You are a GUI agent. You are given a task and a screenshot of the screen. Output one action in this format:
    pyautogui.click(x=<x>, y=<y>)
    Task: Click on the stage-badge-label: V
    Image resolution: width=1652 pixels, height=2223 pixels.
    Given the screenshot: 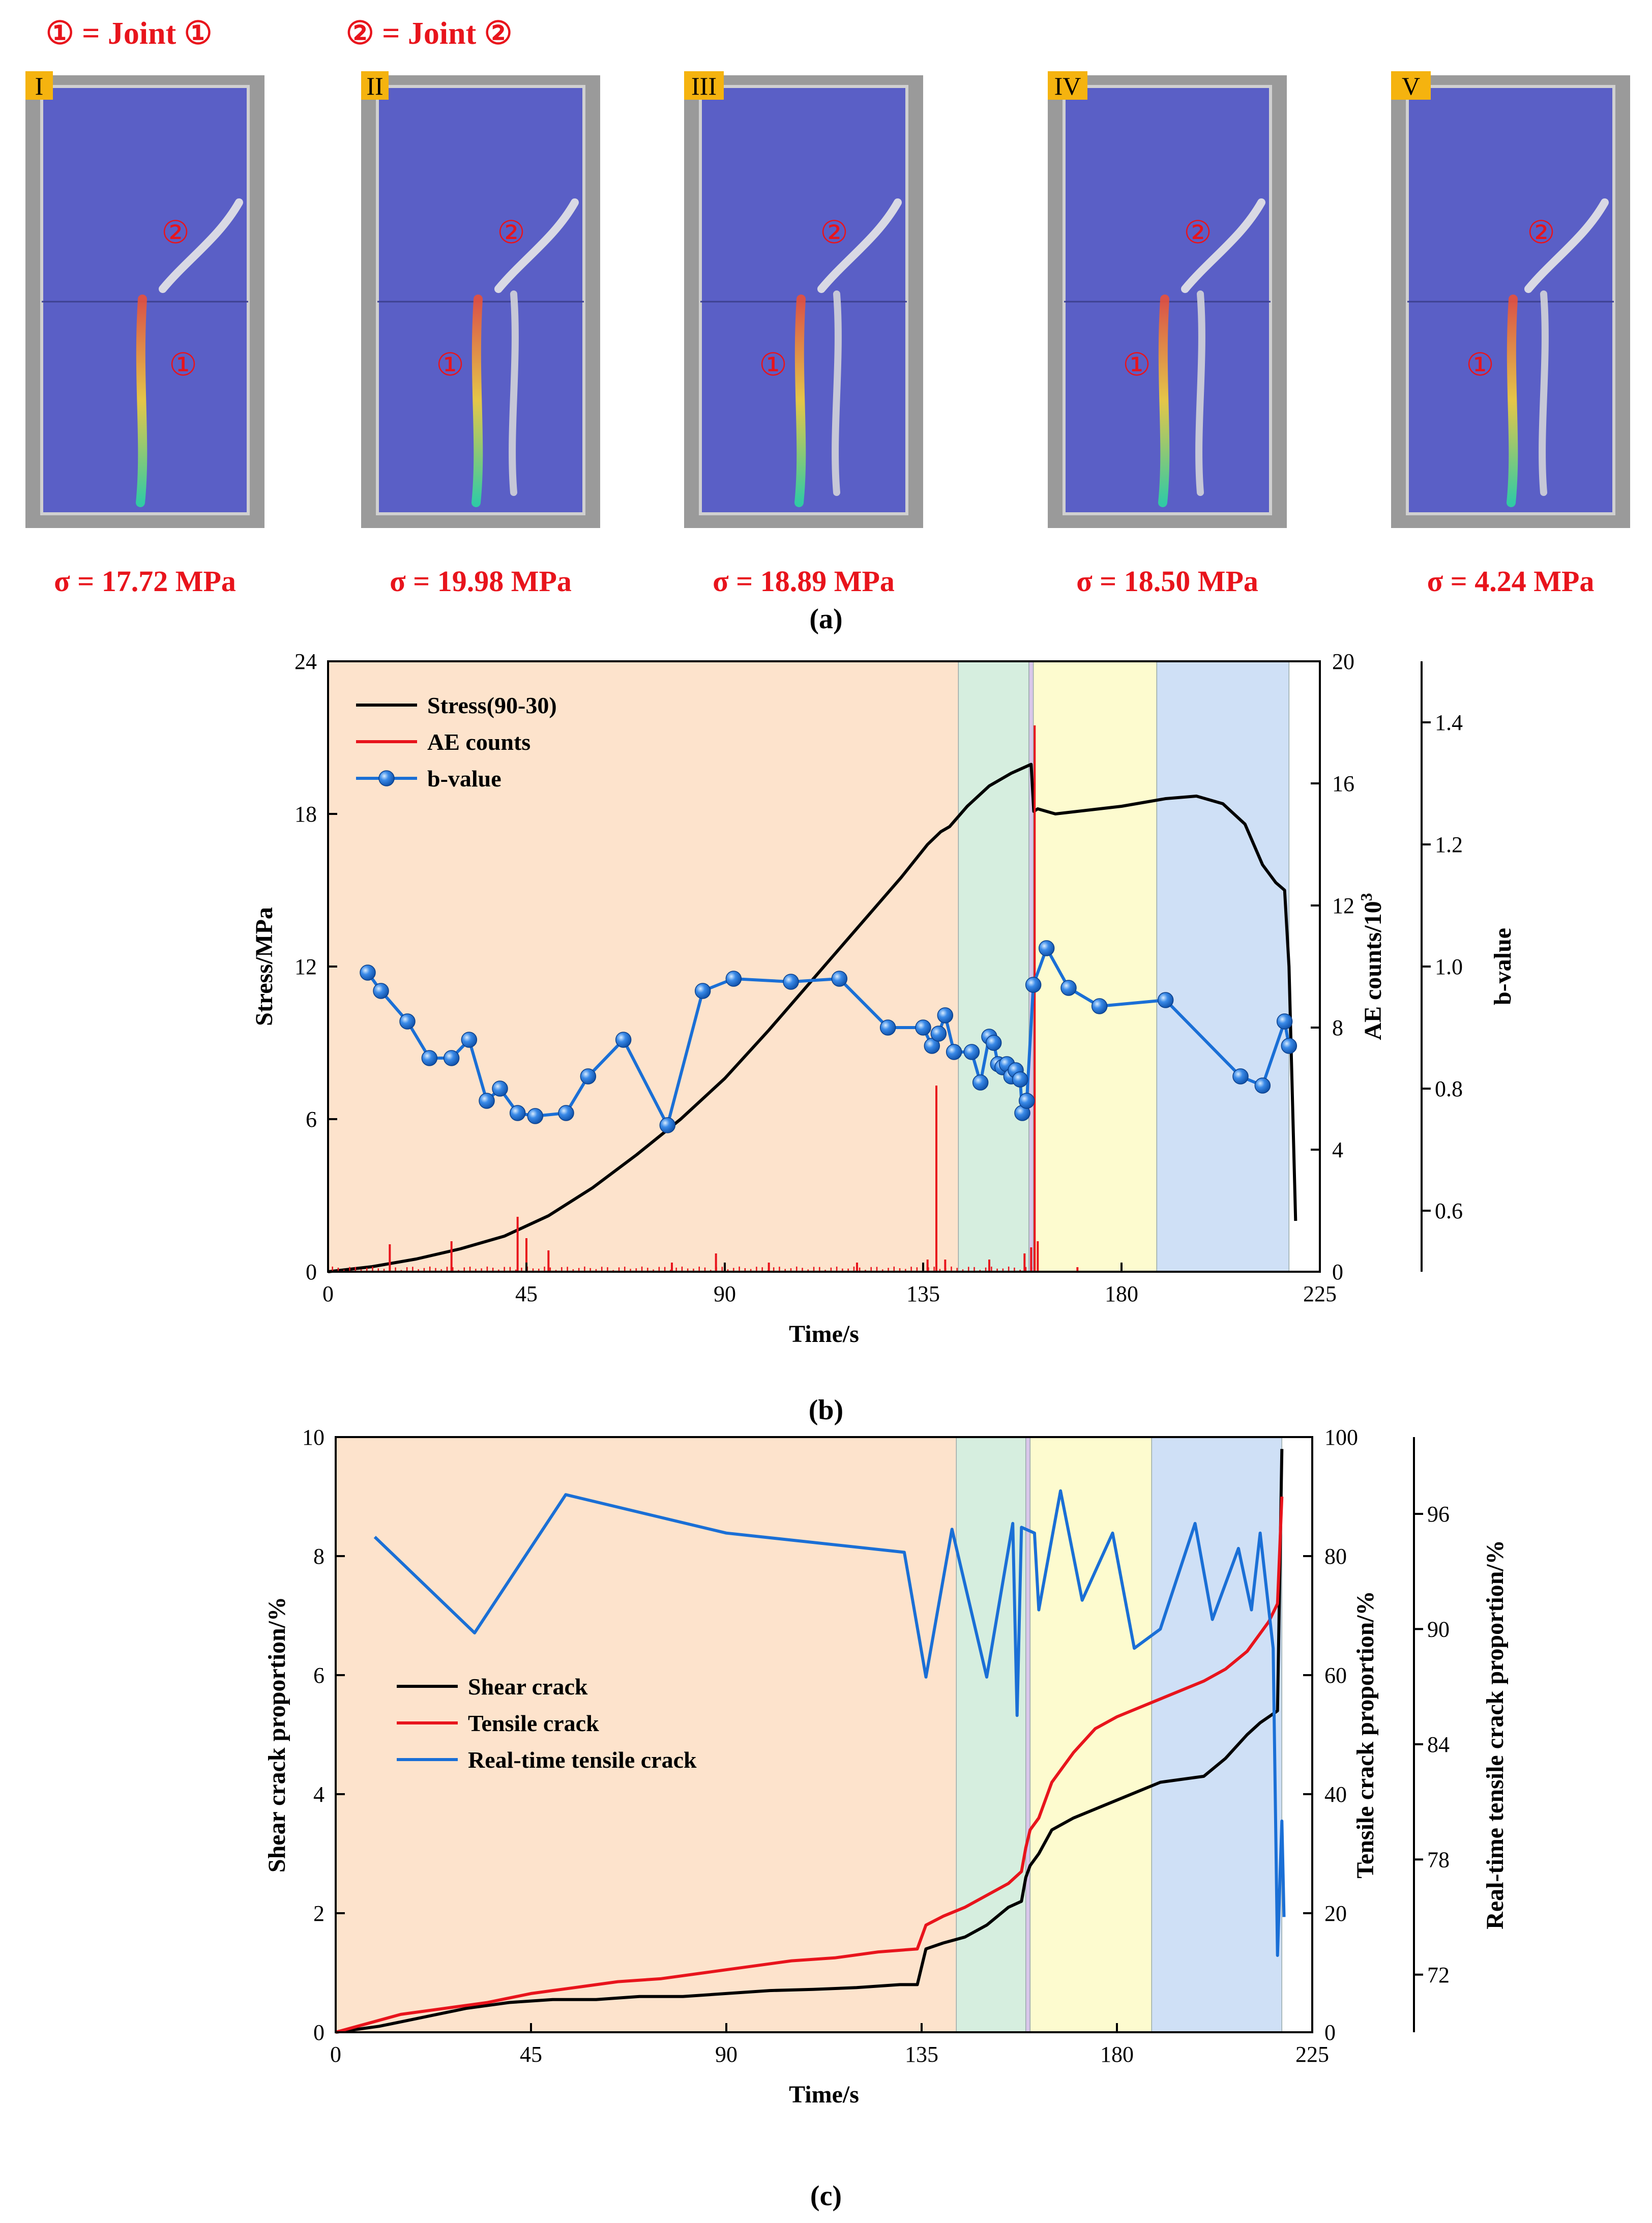 What is the action you would take?
    pyautogui.click(x=1411, y=86)
    